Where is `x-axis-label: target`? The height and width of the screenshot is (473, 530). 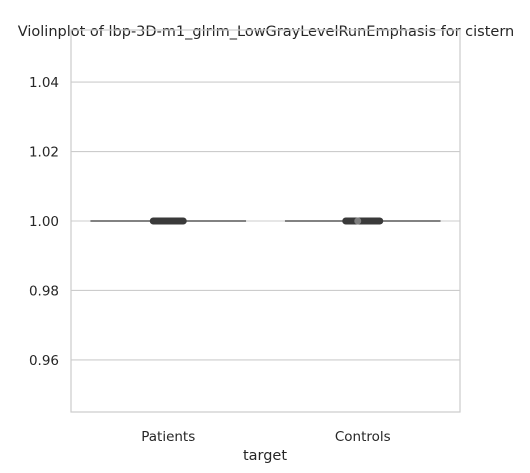 x-axis-label: target is located at coordinates (265, 456).